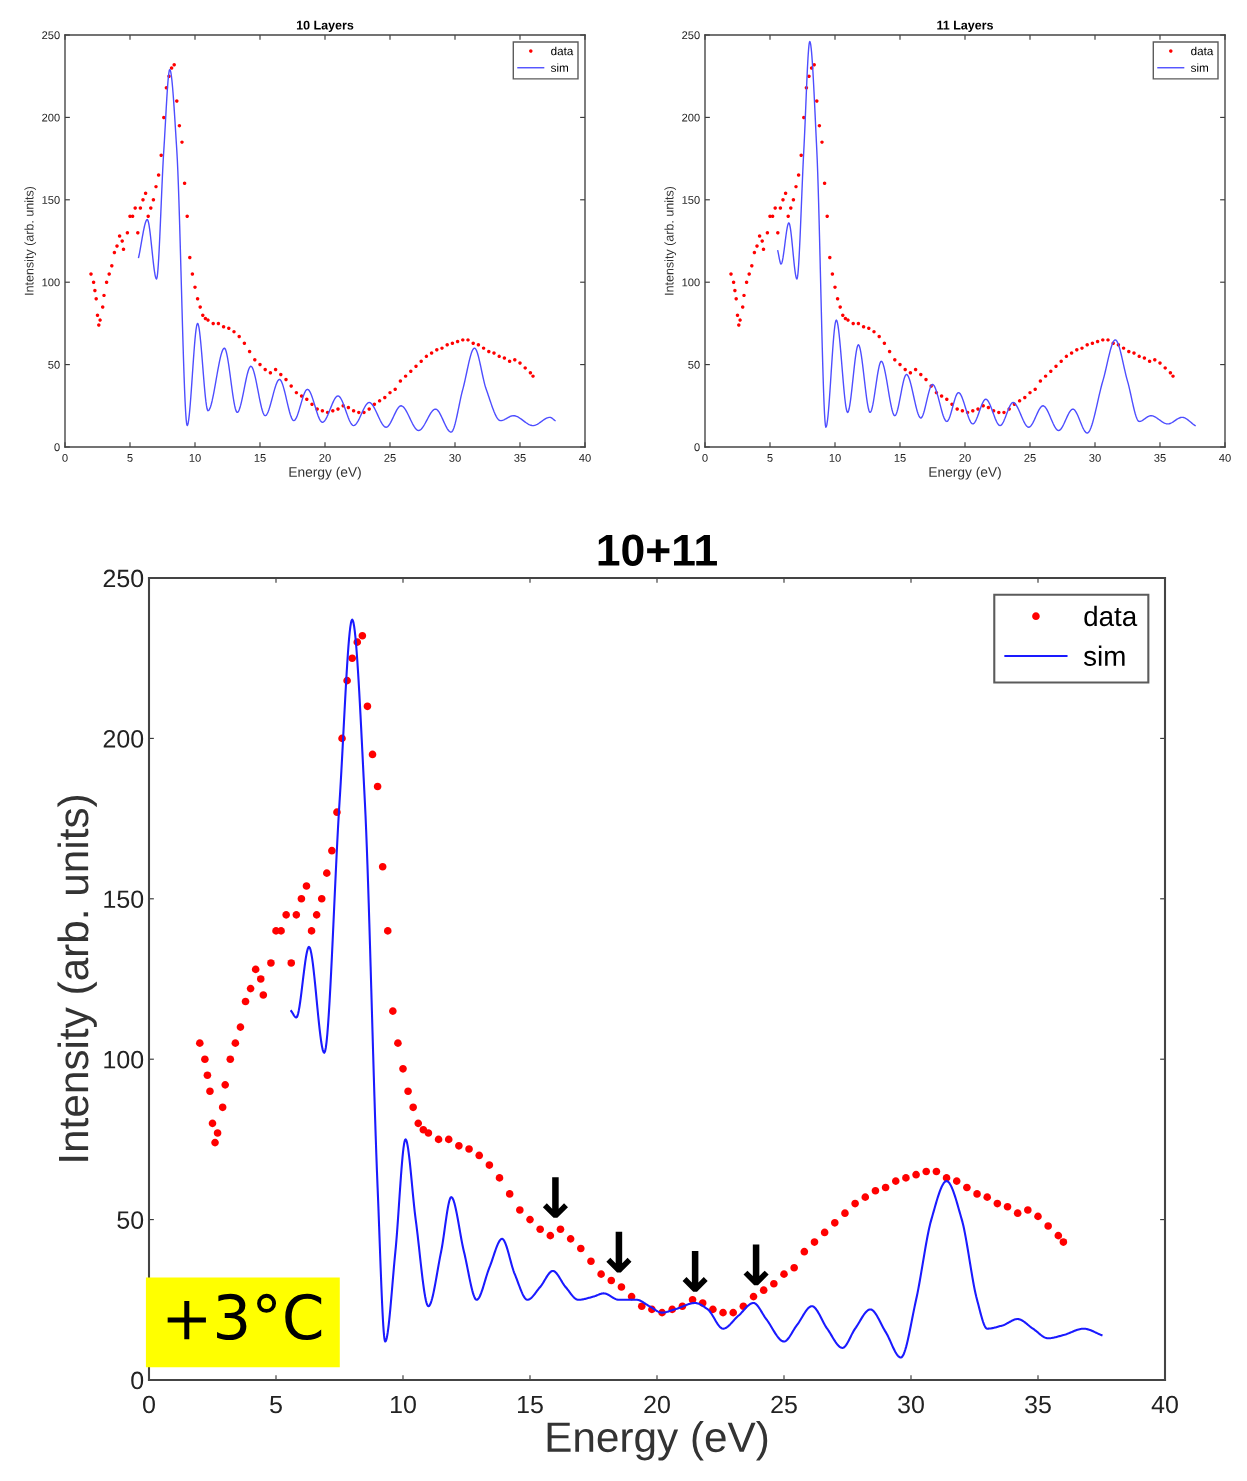  What do you see at coordinates (325, 26) in the screenshot?
I see `chart-title: 10 Layers` at bounding box center [325, 26].